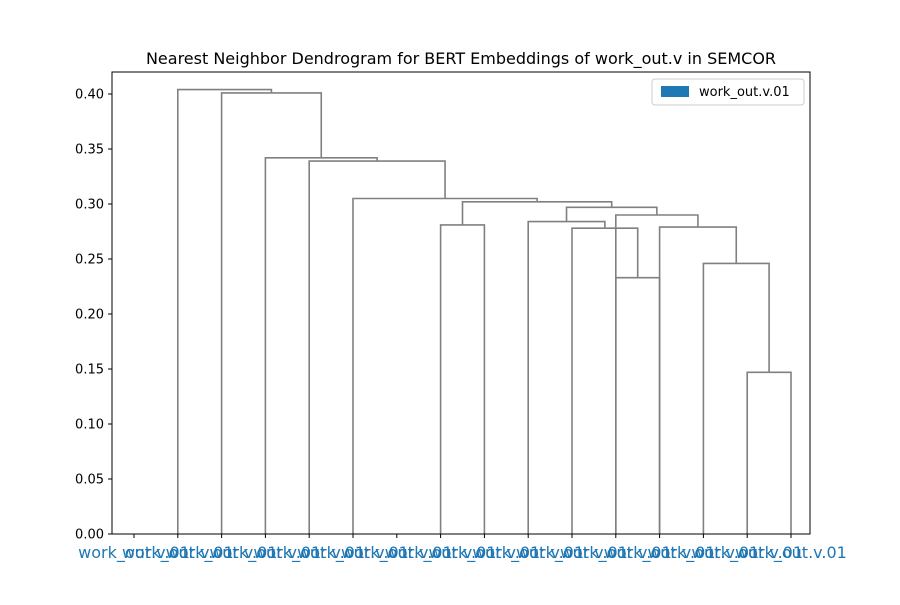 The width and height of the screenshot is (900, 605). I want to click on legend-label: work_out.v.01, so click(744, 92).